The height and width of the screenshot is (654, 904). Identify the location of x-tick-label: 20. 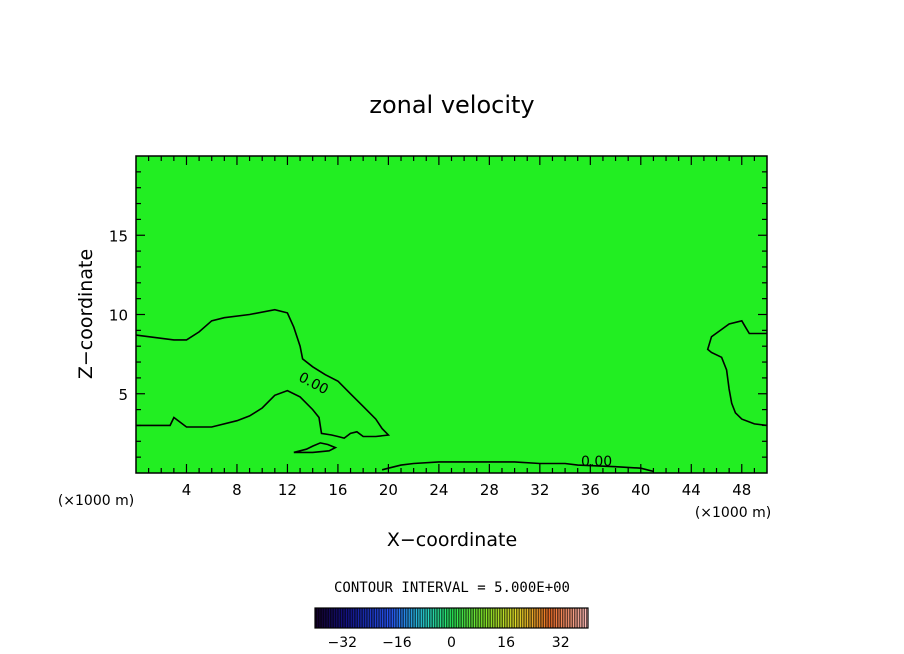
(388, 490).